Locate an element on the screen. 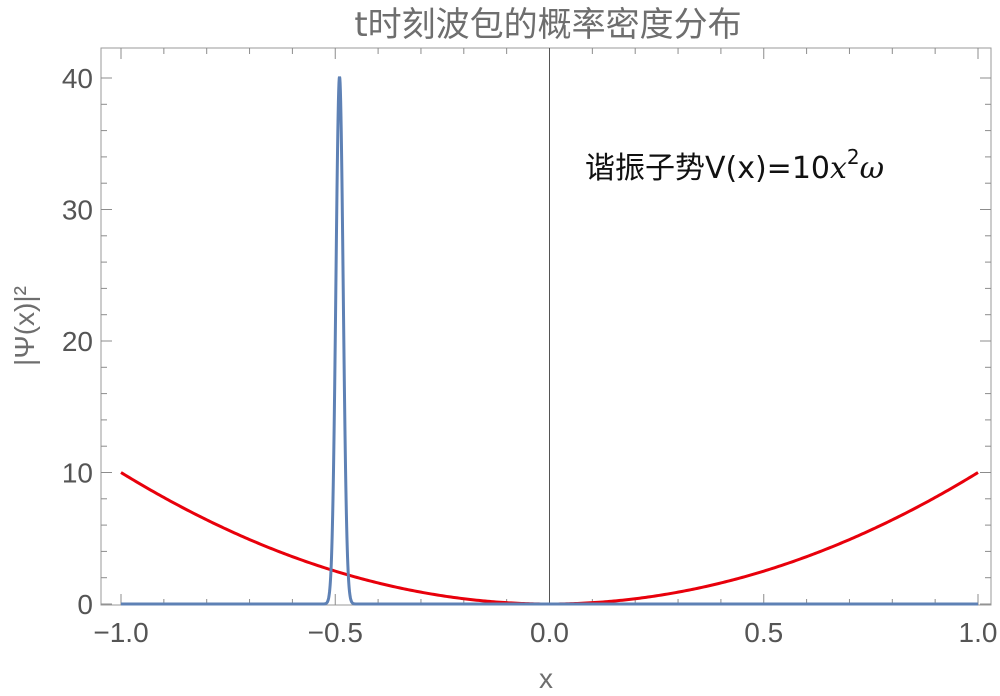 This screenshot has height=696, width=1000. x-tick-label: 0.0 is located at coordinates (549, 632).